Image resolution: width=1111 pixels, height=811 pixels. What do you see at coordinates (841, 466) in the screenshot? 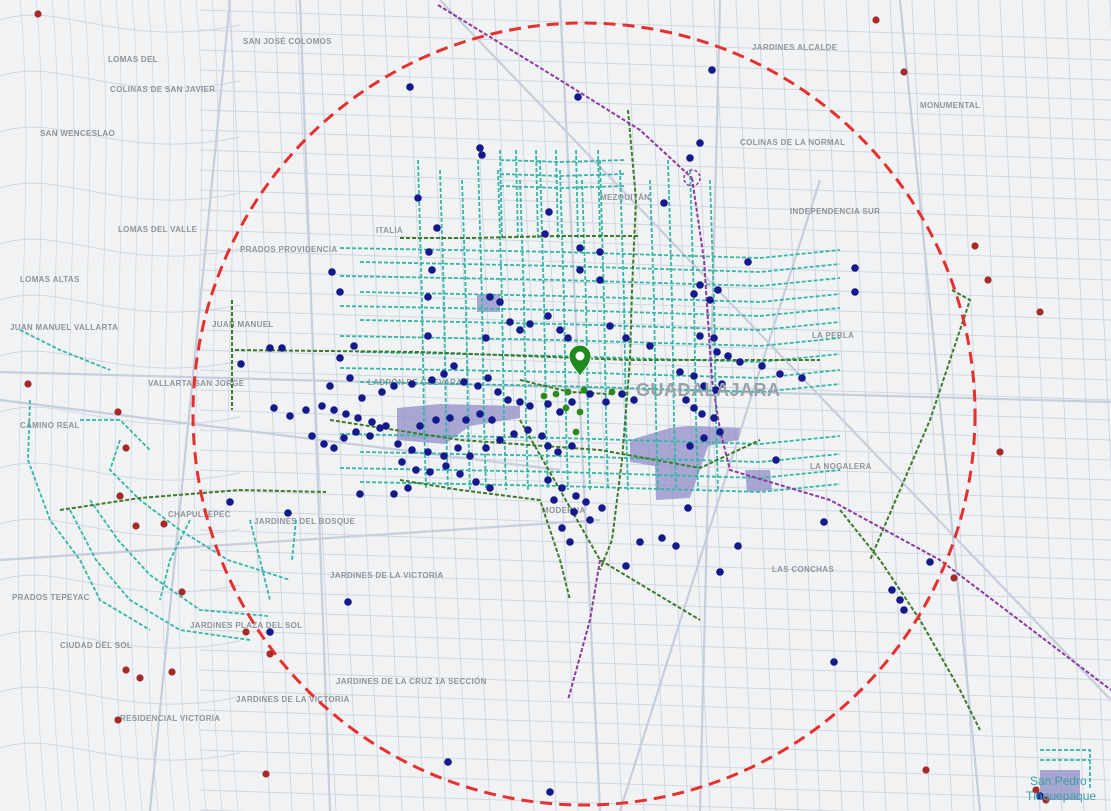
I see `neighborhood-label: LA NOGALERA` at bounding box center [841, 466].